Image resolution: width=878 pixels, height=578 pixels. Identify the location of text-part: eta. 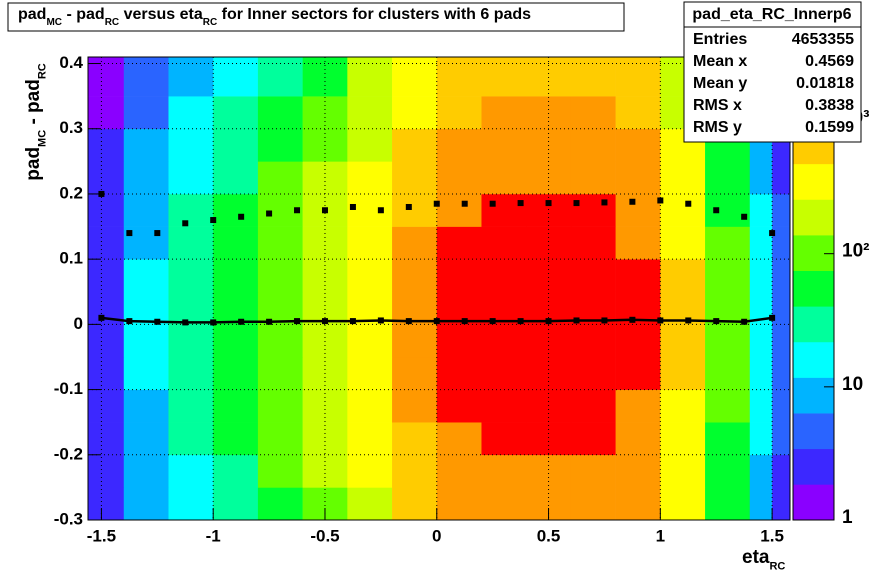
(756, 557).